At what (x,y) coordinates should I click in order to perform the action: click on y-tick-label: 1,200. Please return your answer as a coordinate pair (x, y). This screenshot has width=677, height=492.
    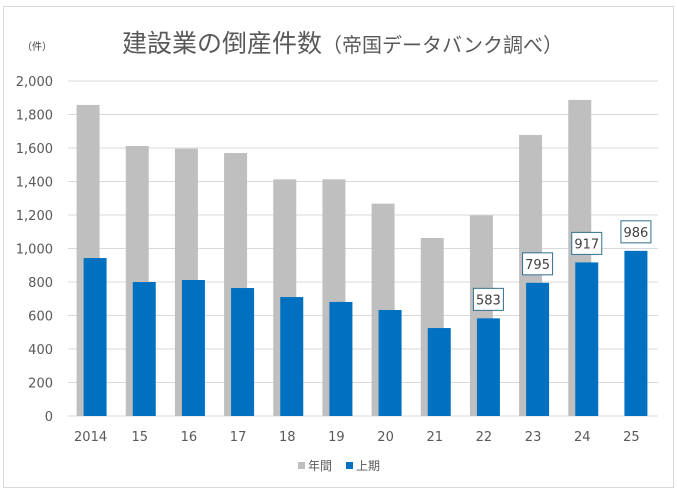
    Looking at the image, I should click on (34, 216).